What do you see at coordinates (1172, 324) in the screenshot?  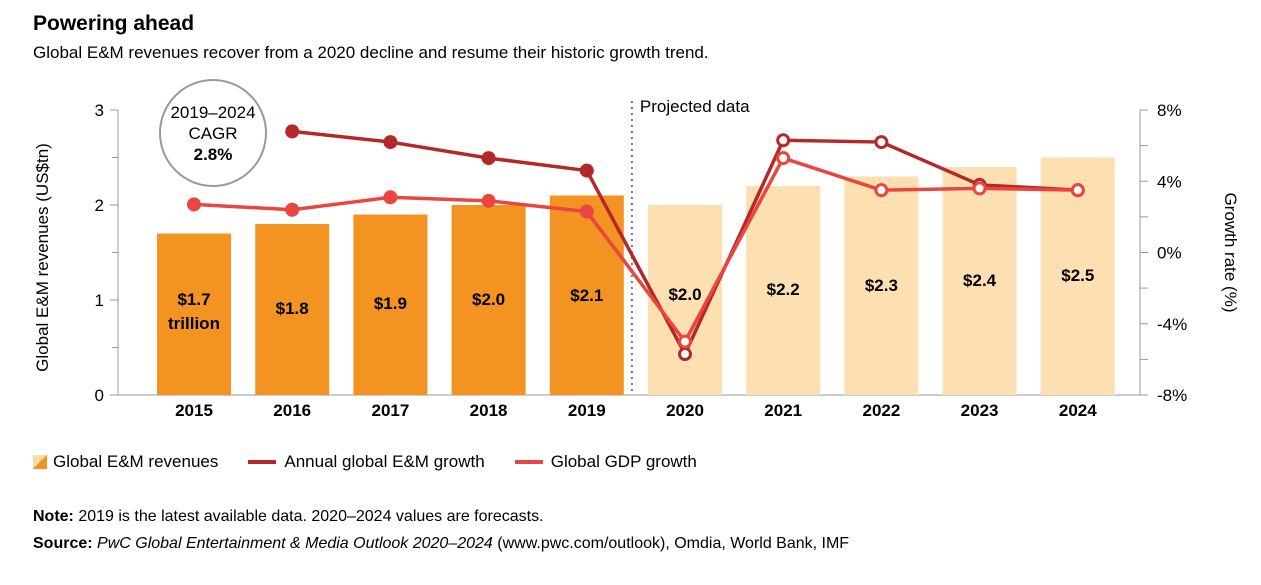 I see `y-axis-right-tick-label: -4%` at bounding box center [1172, 324].